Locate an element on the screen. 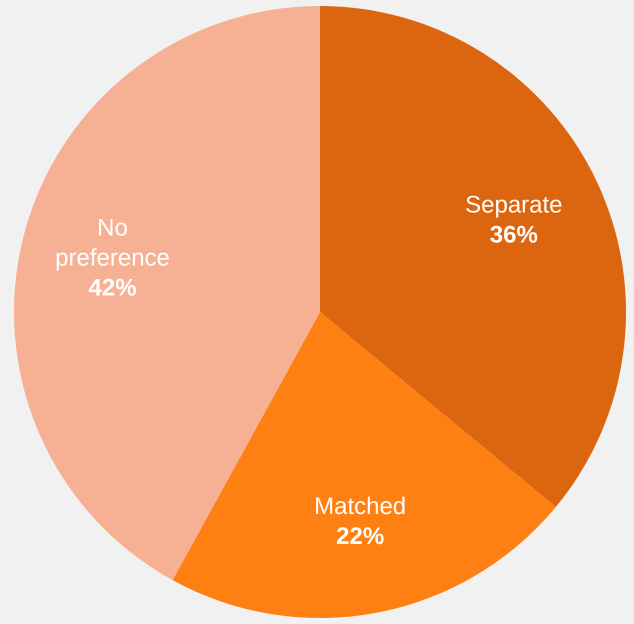  data-label: 22% is located at coordinates (360, 536).